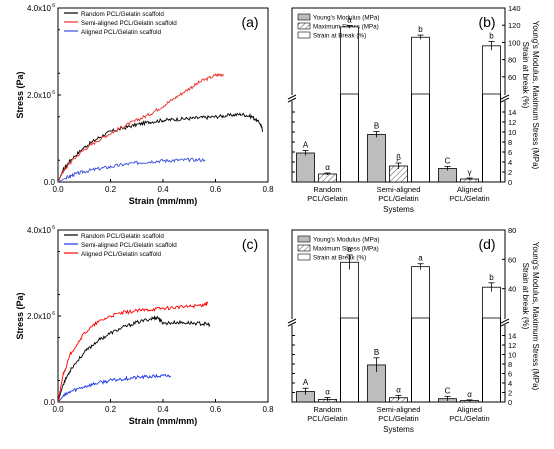  I want to click on y2-tick-label: 14, so click(512, 112).